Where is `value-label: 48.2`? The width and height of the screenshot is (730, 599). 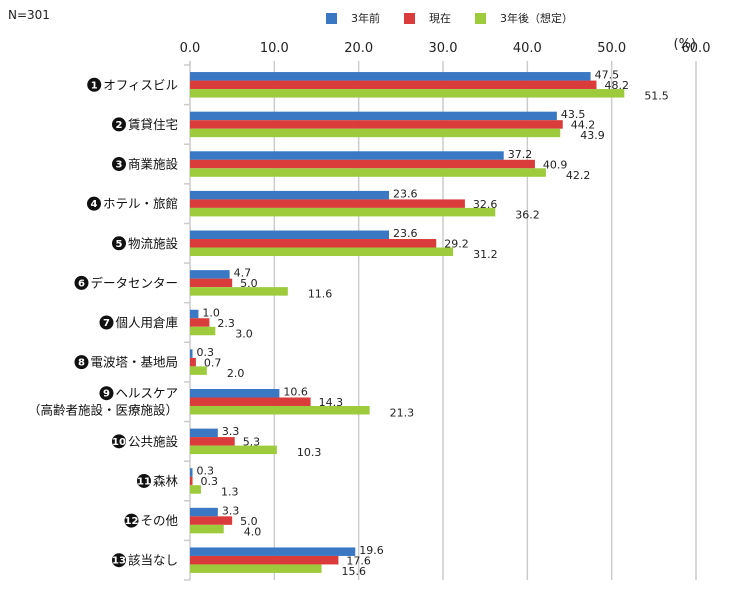
value-label: 48.2 is located at coordinates (616, 85).